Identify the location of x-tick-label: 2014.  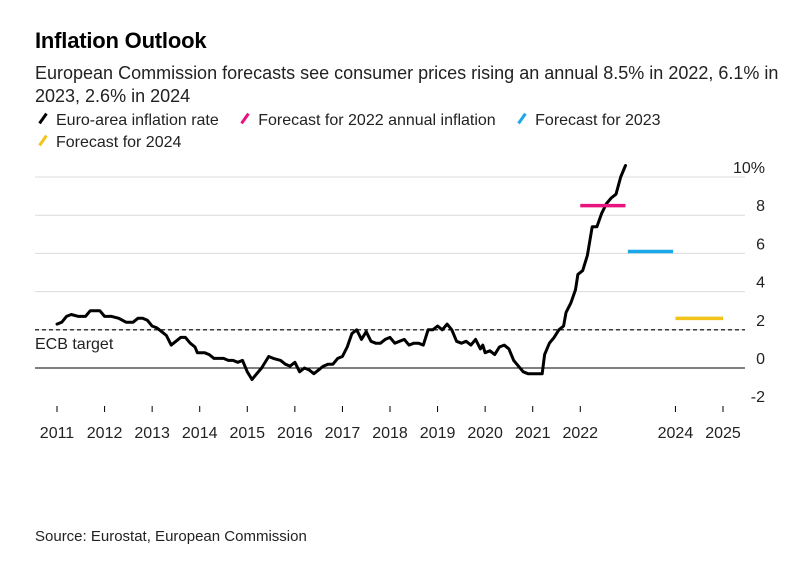
(200, 433).